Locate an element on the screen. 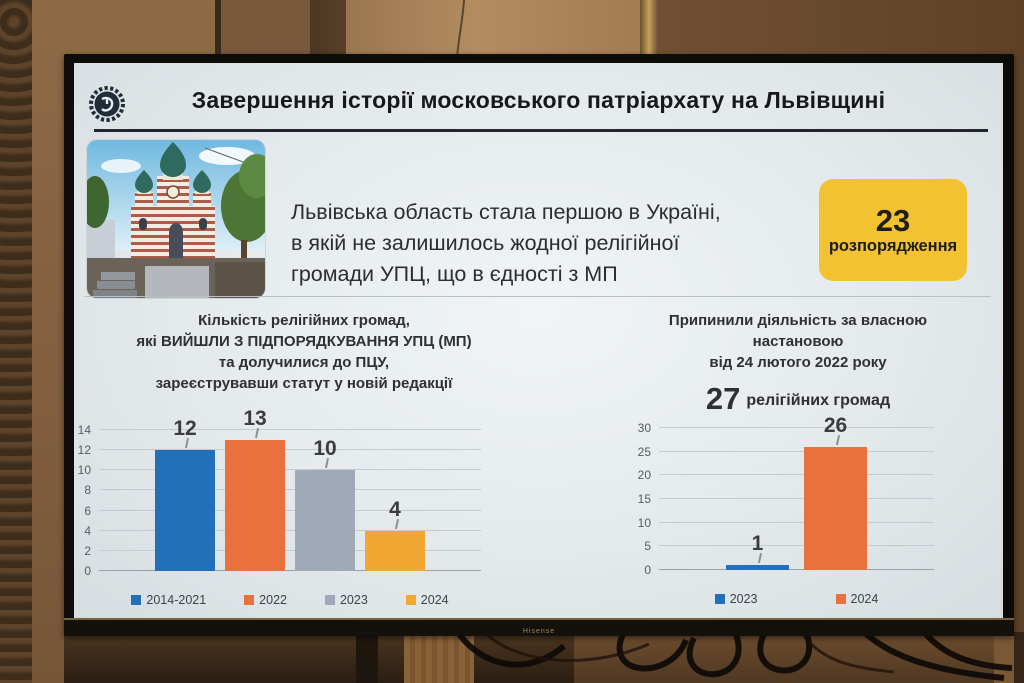 Image resolution: width=1024 pixels, height=683 pixels. left-bar-chart: 0 2 4 6 8 10 12 14 12 13 10 4 2014-2021 2022 2023 2024 is located at coordinates (279, 507).